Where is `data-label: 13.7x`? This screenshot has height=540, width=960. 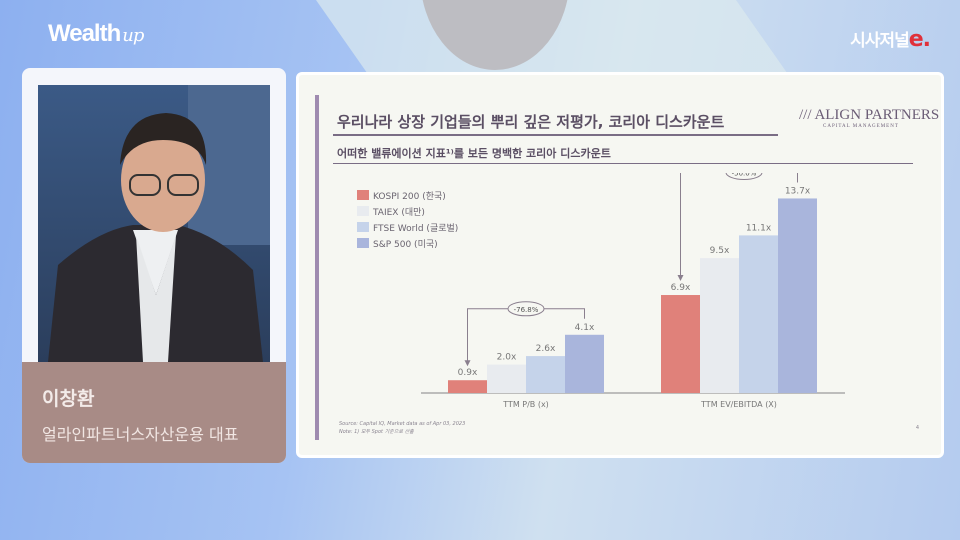
data-label: 13.7x is located at coordinates (798, 191).